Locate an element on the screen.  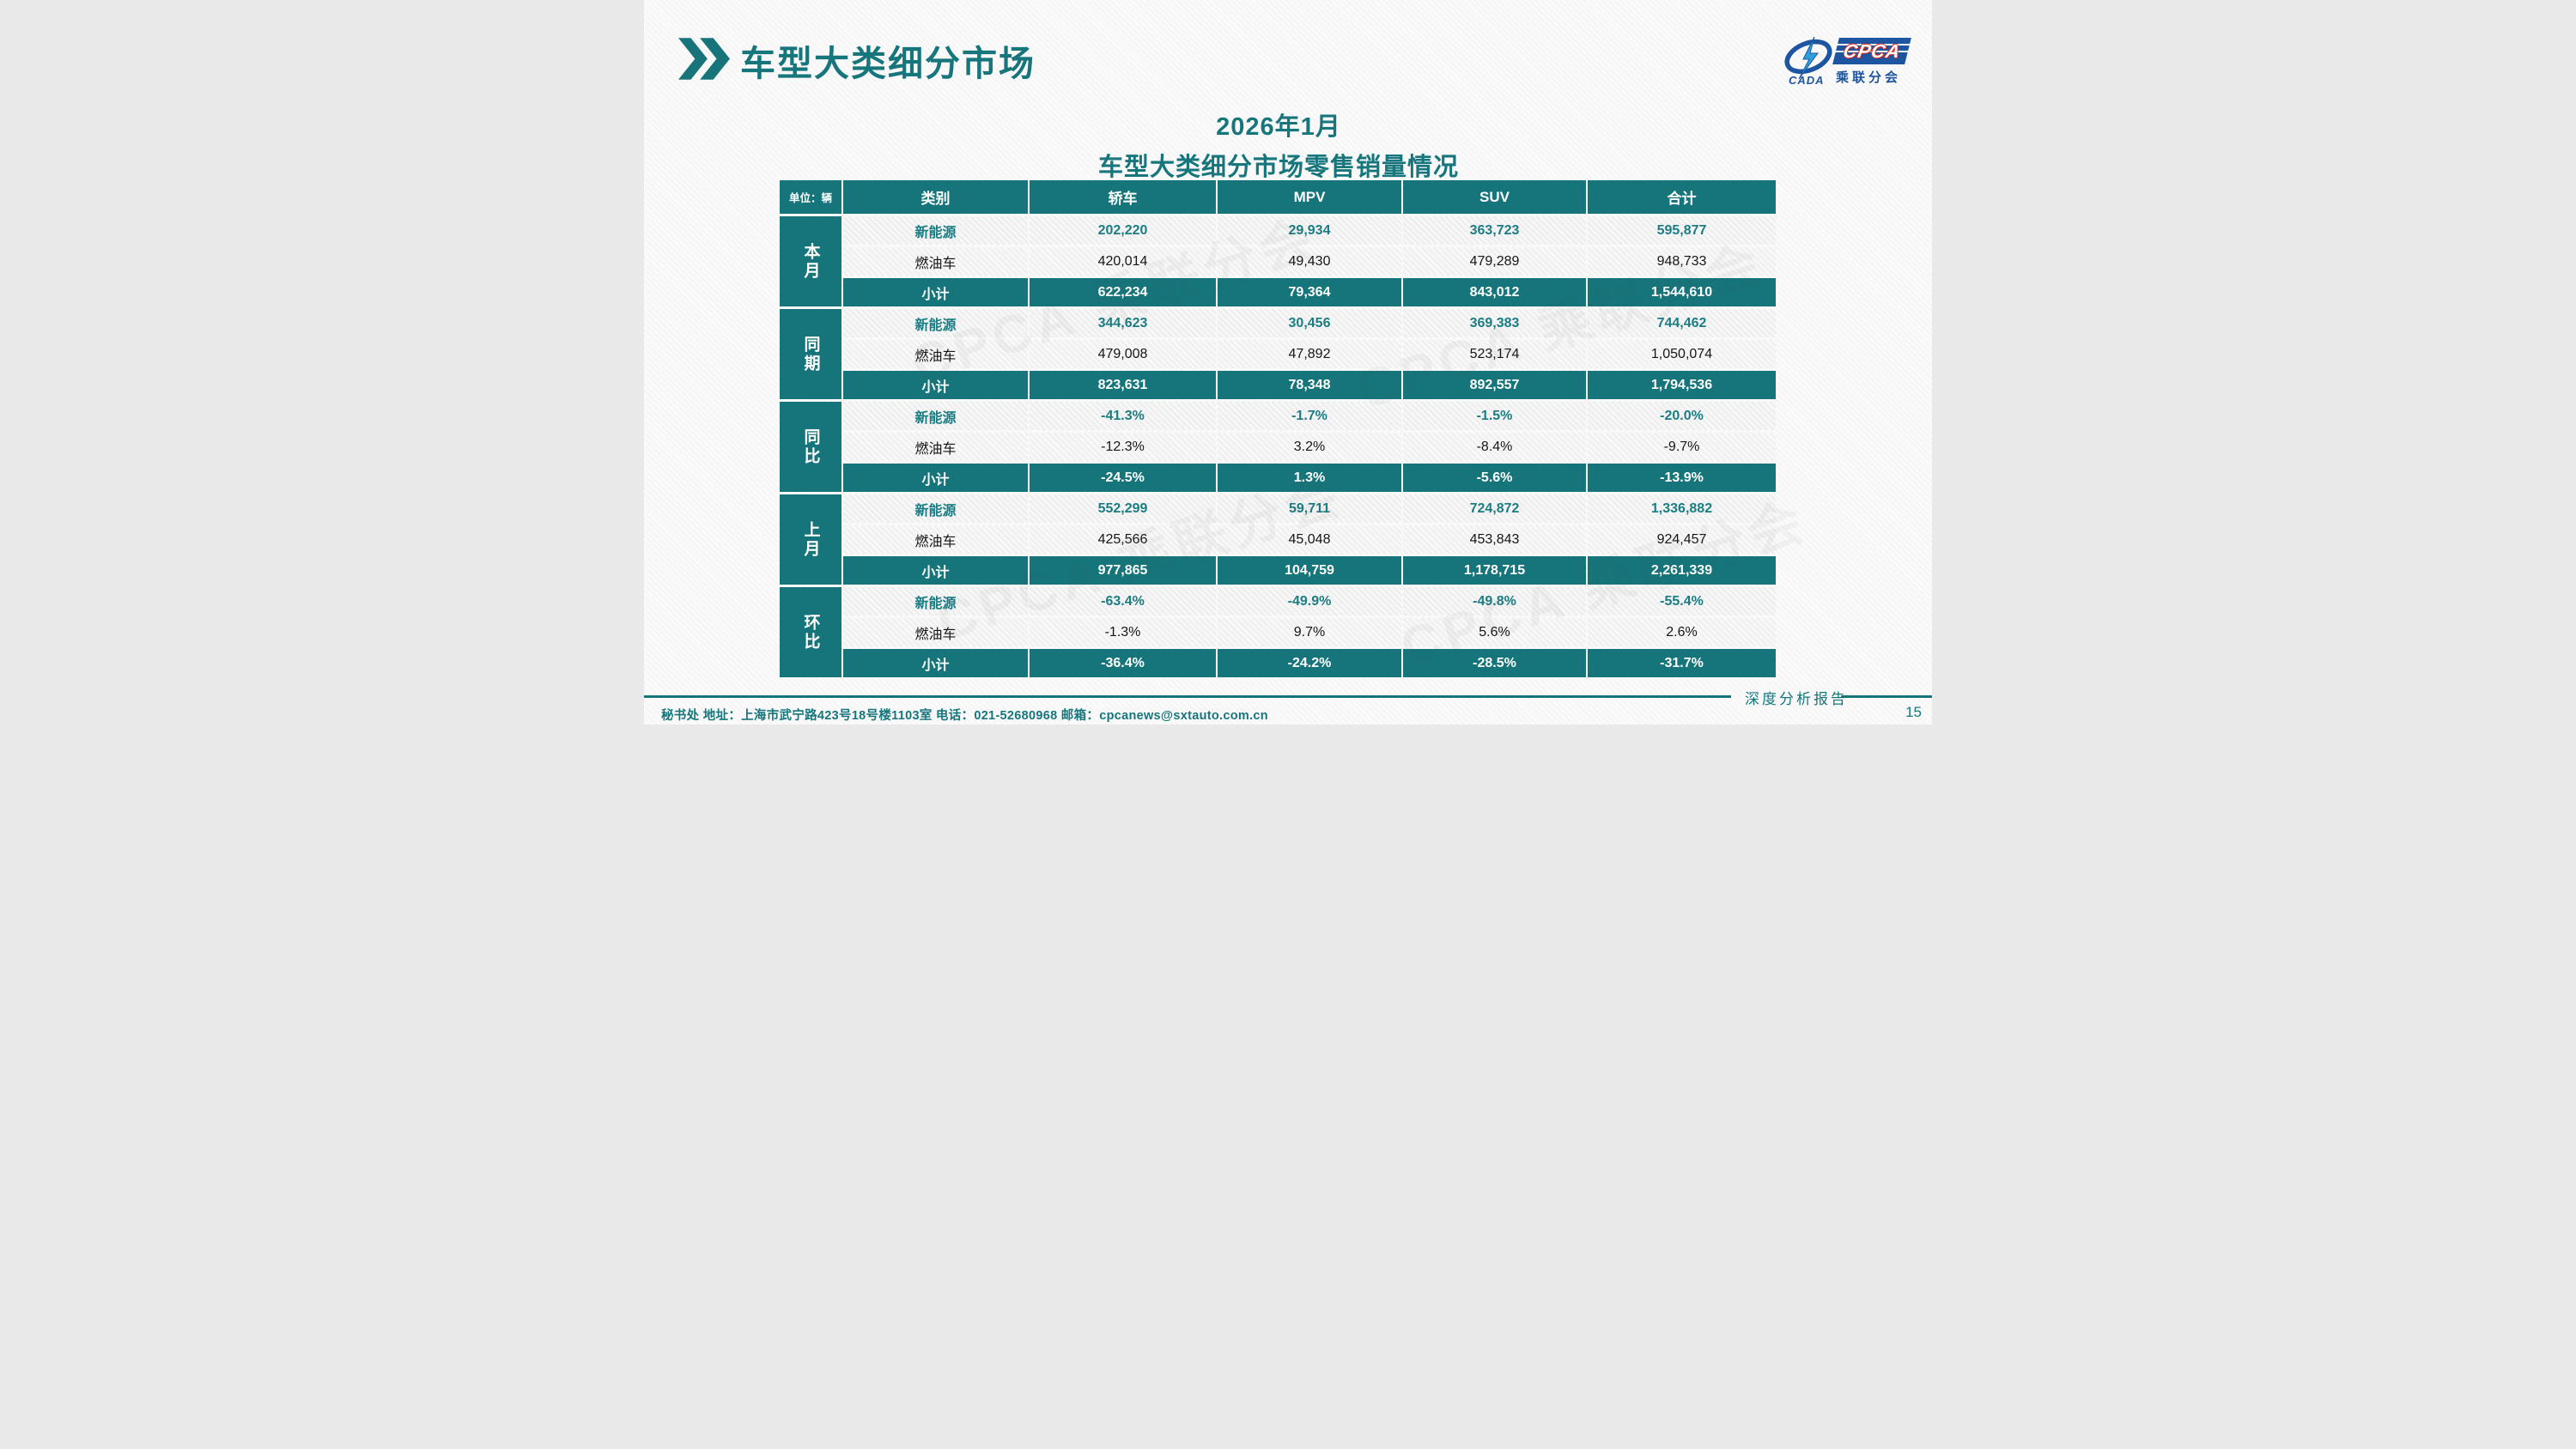
table-cell: 2.6% is located at coordinates (1682, 632).